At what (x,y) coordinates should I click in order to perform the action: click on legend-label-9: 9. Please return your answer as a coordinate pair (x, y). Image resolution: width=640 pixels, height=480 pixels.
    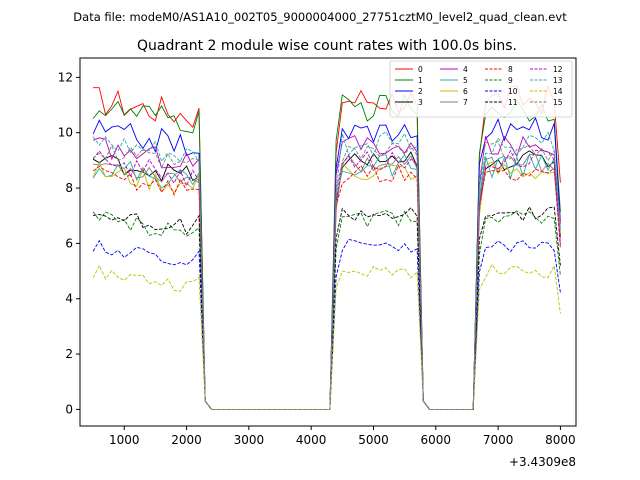
    Looking at the image, I should click on (510, 80).